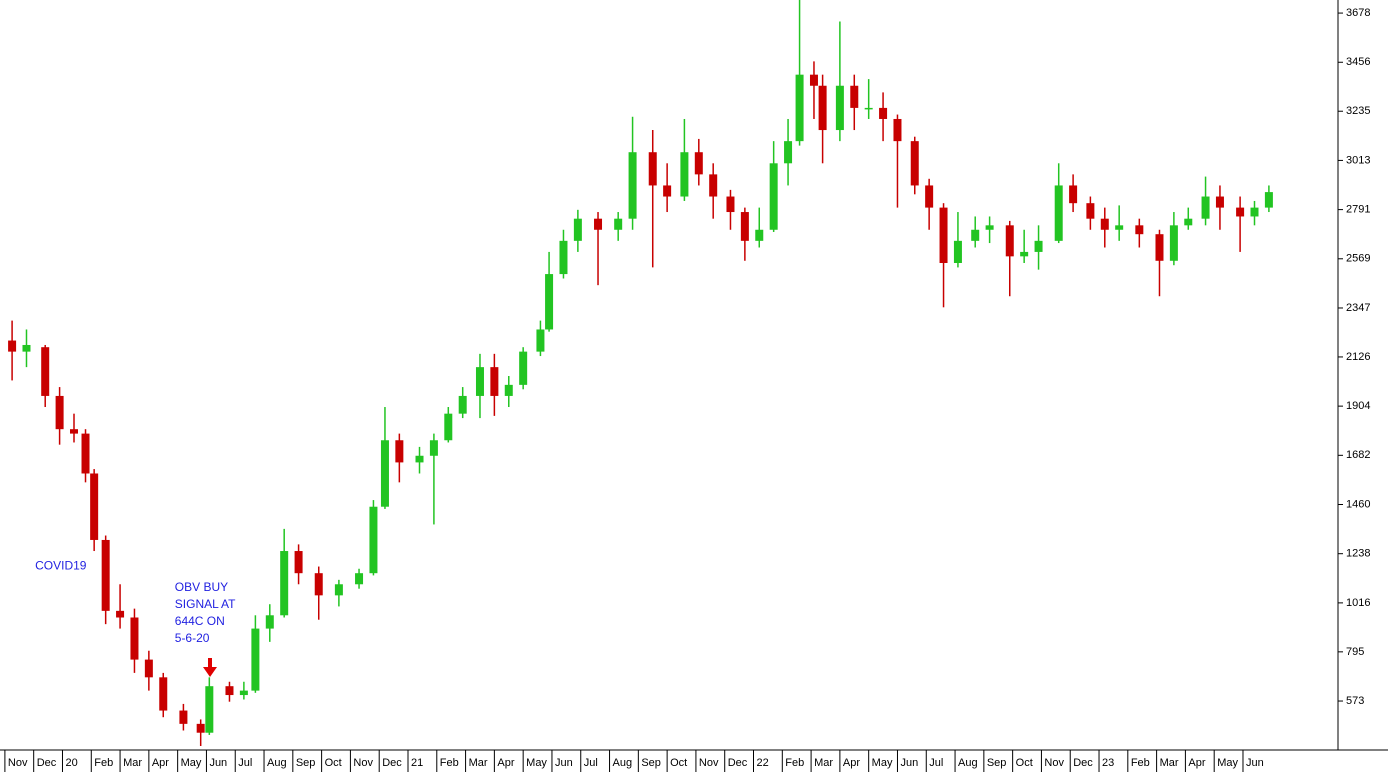  I want to click on y-tick-label: 1904, so click(1358, 406).